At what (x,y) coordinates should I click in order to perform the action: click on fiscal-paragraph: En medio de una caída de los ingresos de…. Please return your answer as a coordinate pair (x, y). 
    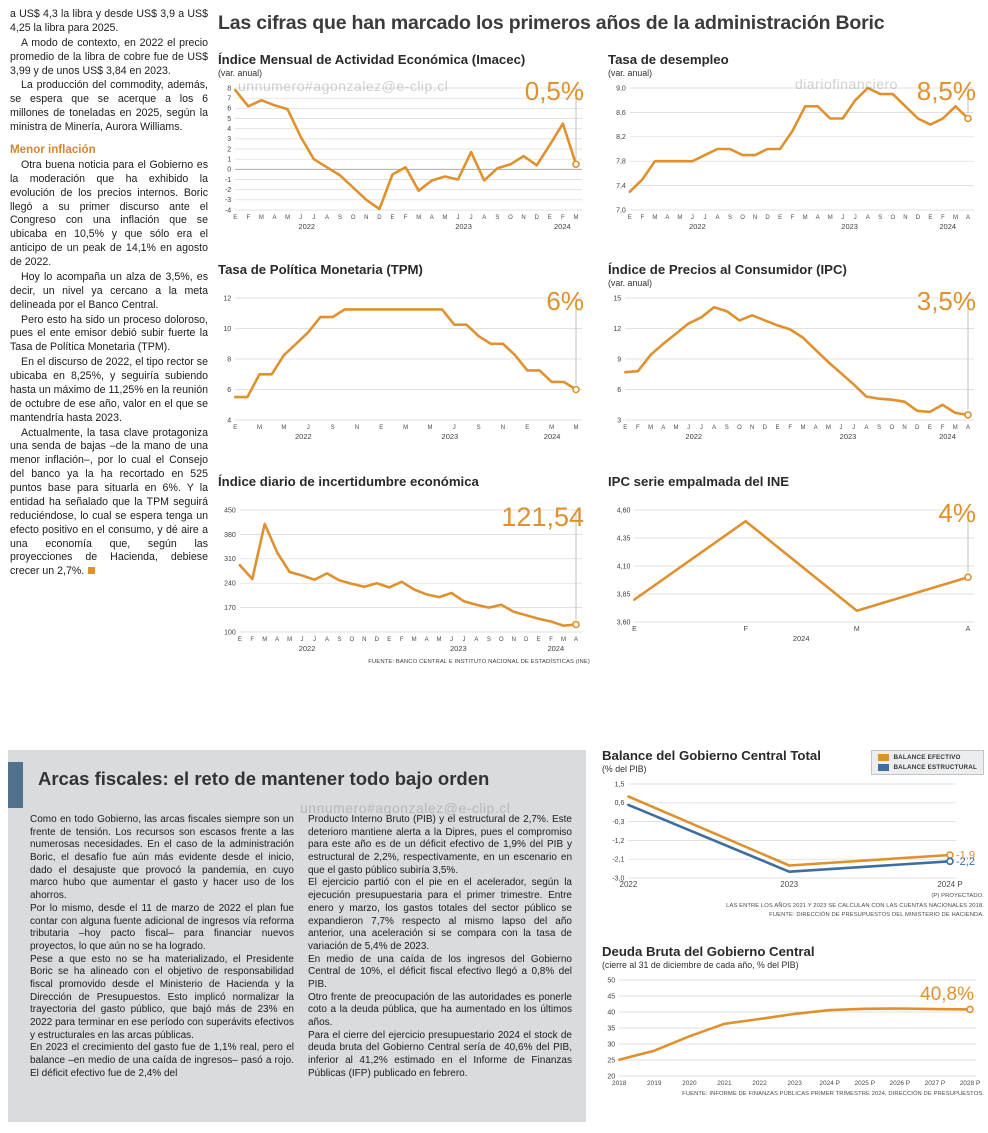
    Looking at the image, I should click on (440, 971).